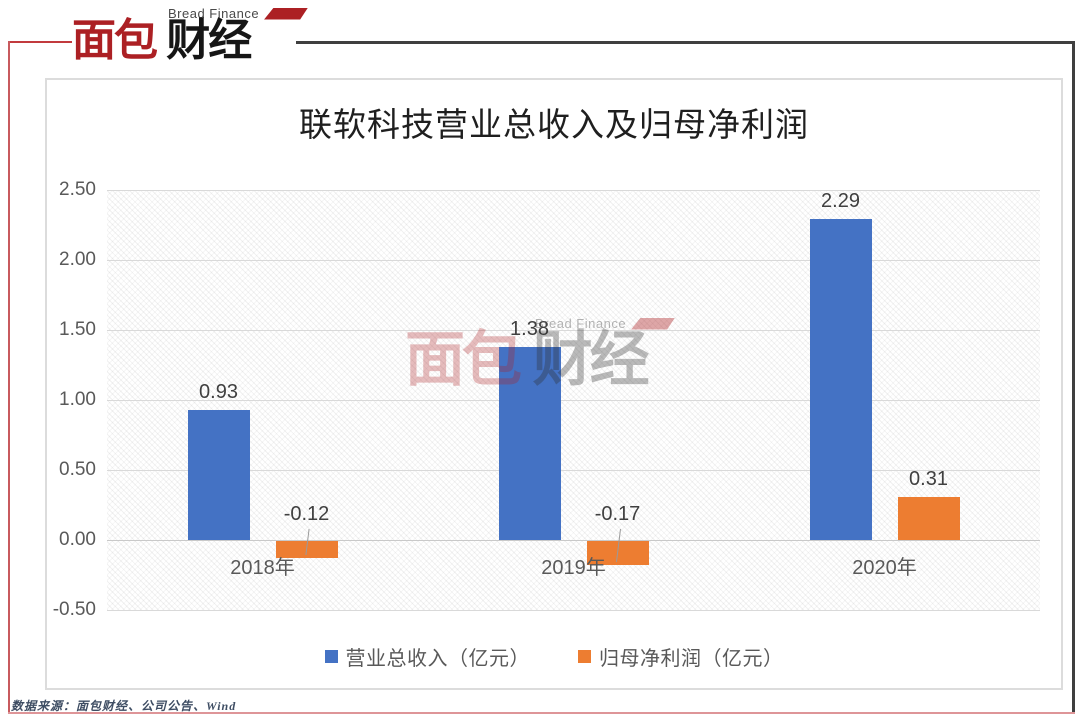 This screenshot has height=722, width=1080. Describe the element at coordinates (573, 568) in the screenshot. I see `x-axis-category-label: 2019年` at that location.